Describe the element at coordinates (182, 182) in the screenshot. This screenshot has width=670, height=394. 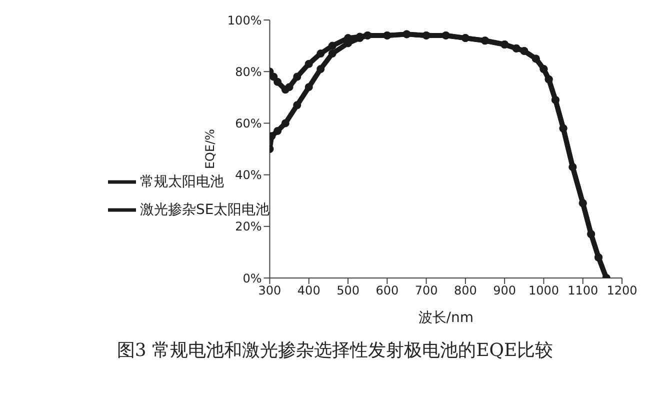
I see `legend-label: 常规太阳电池` at that location.